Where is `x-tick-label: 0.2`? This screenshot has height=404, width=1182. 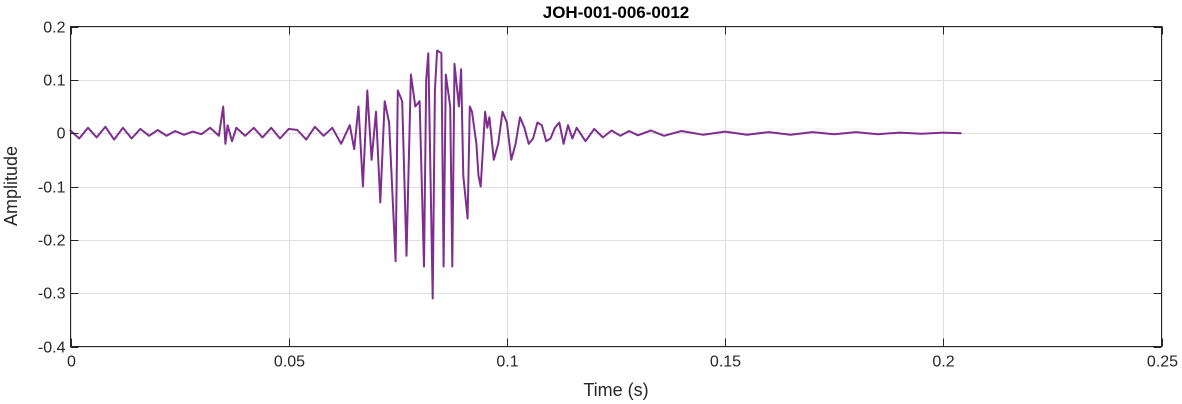
x-tick-label: 0.2 is located at coordinates (943, 362).